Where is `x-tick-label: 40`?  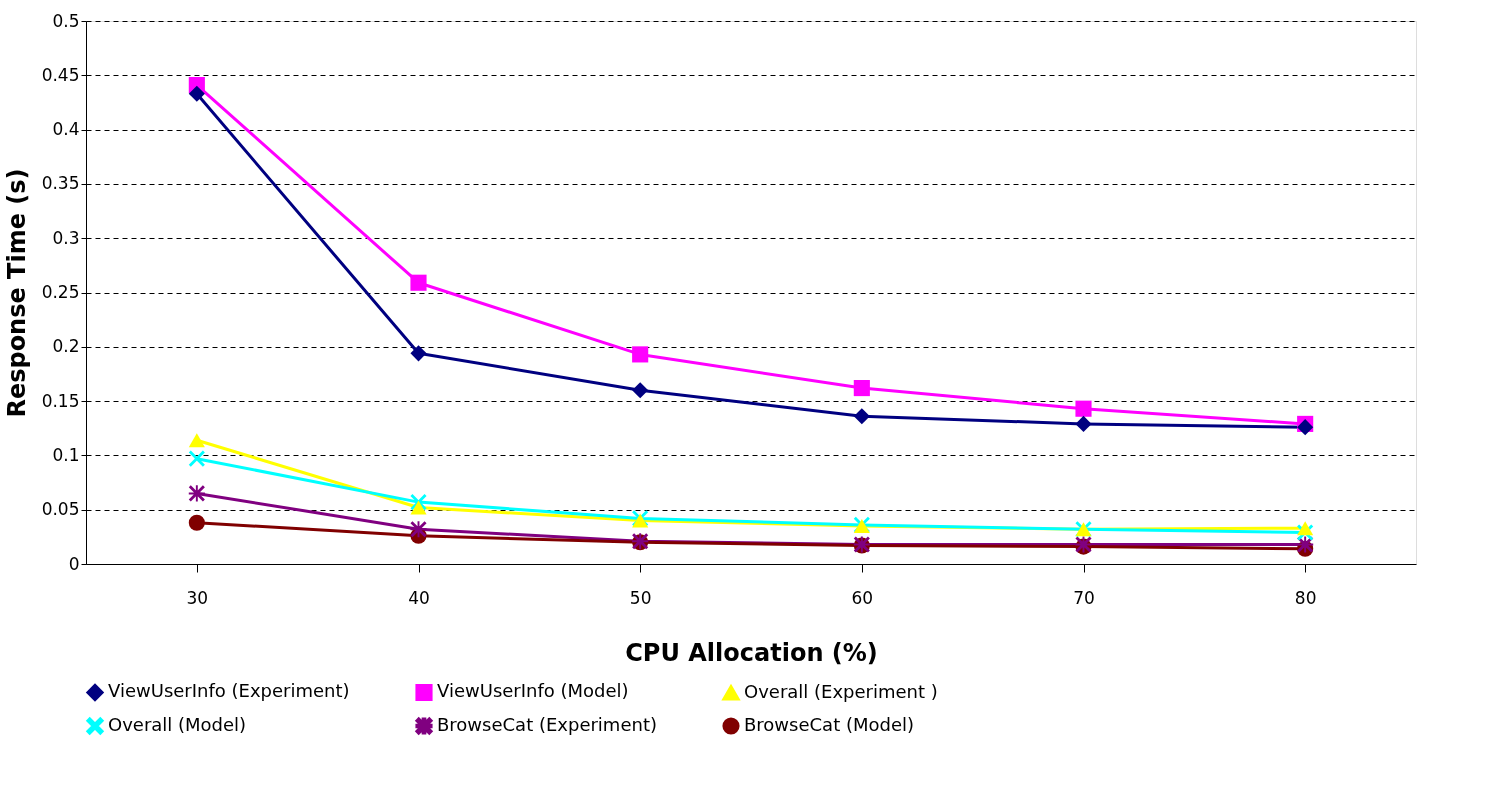 x-tick-label: 40 is located at coordinates (419, 597).